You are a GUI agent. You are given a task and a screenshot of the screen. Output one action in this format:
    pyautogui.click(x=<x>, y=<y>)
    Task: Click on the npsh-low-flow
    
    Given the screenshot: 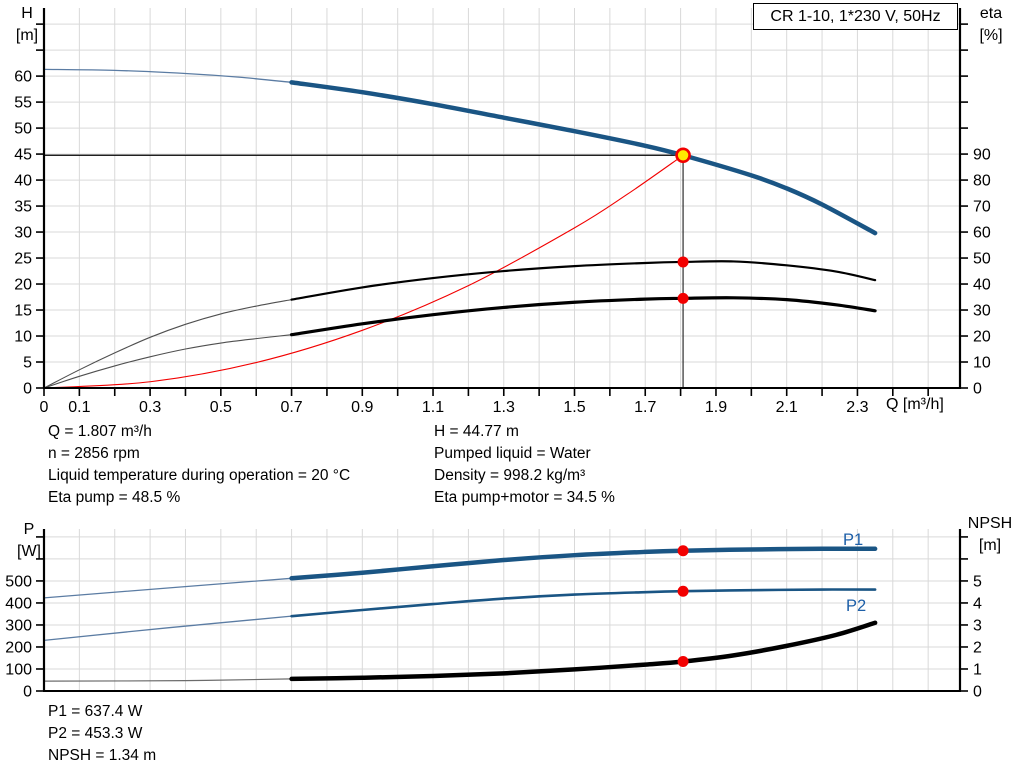 What is the action you would take?
    pyautogui.click(x=168, y=680)
    